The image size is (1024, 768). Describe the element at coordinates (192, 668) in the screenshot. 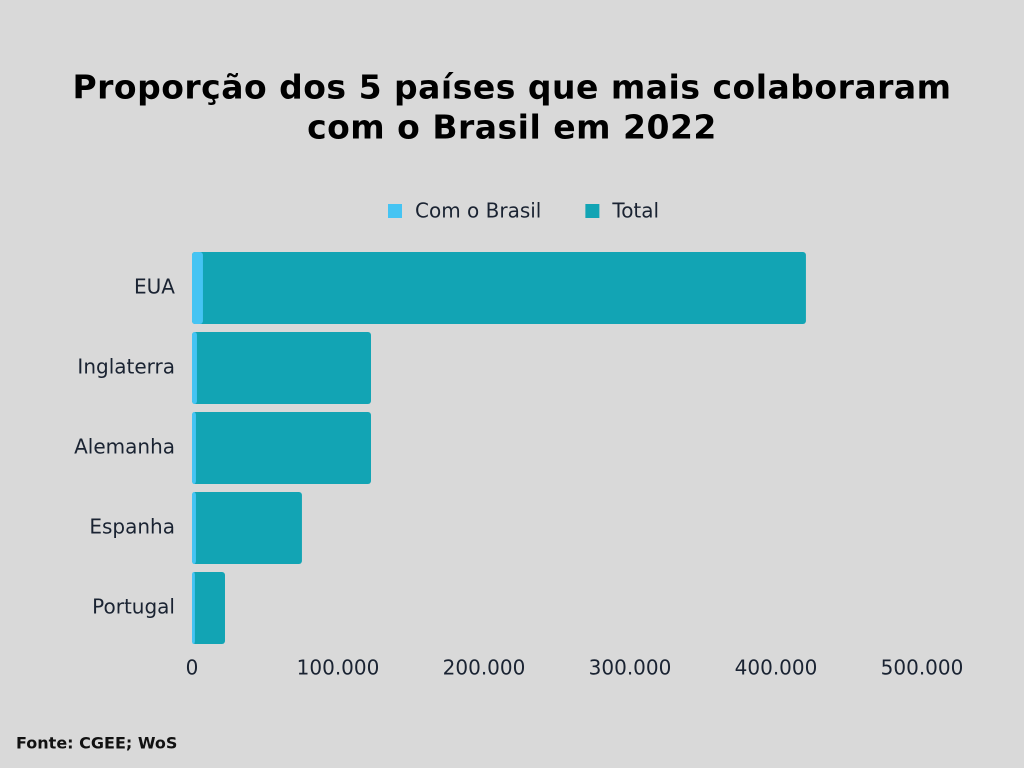

I see `x-tick-label: 0` at that location.